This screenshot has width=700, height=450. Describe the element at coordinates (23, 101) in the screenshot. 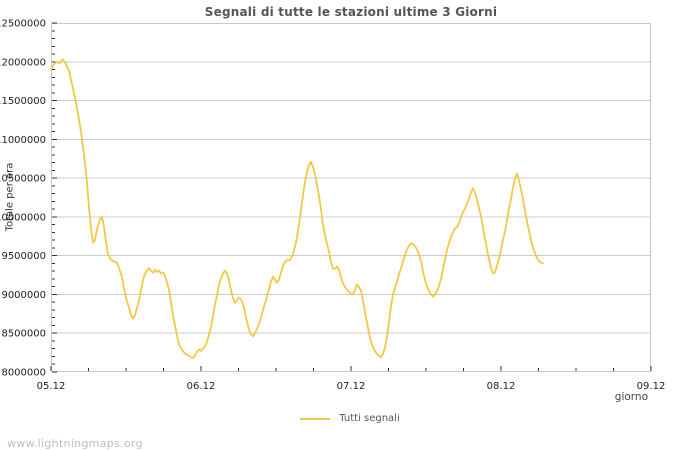

I see `y-tick-label: 11500000` at that location.